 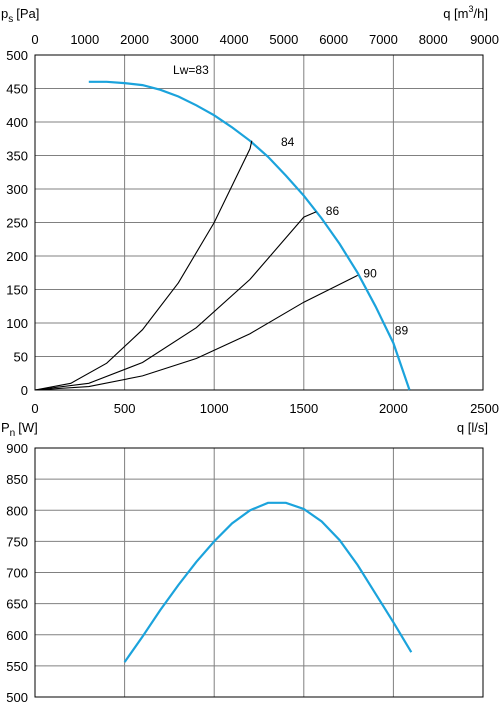 What do you see at coordinates (17, 290) in the screenshot?
I see `pressure-tick-label: 150` at bounding box center [17, 290].